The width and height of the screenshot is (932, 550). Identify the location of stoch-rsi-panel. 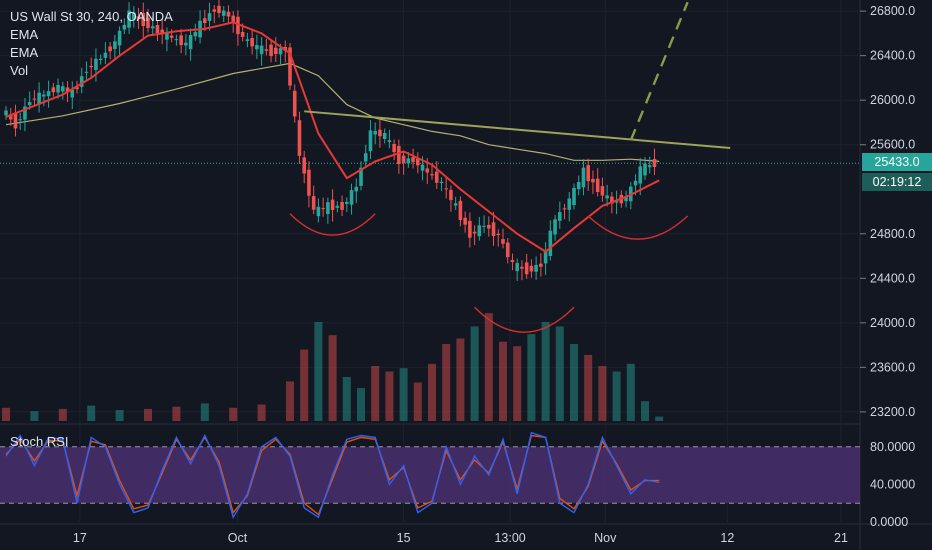
(430, 475).